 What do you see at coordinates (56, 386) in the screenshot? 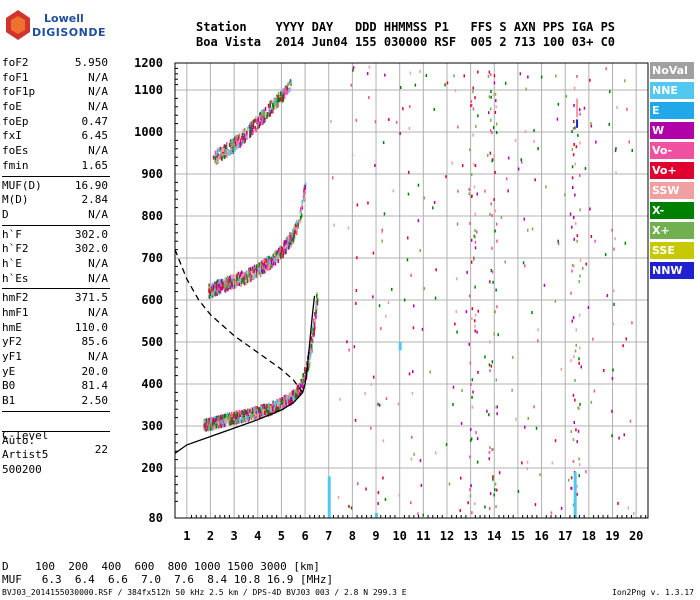
I see `param-row: B0 81.4` at bounding box center [56, 386].